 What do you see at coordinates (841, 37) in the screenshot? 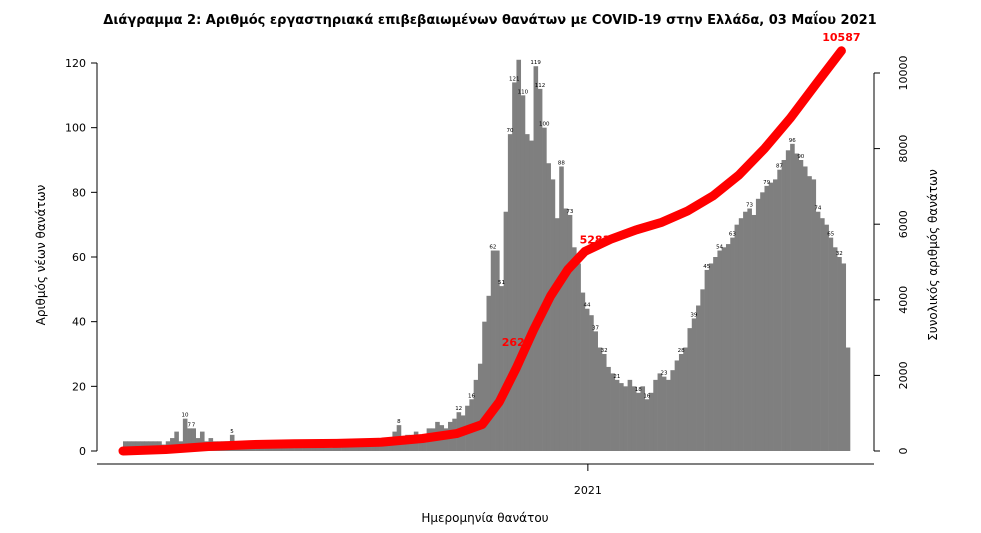
I see `cumulative-annotation-2: 10587` at bounding box center [841, 37].